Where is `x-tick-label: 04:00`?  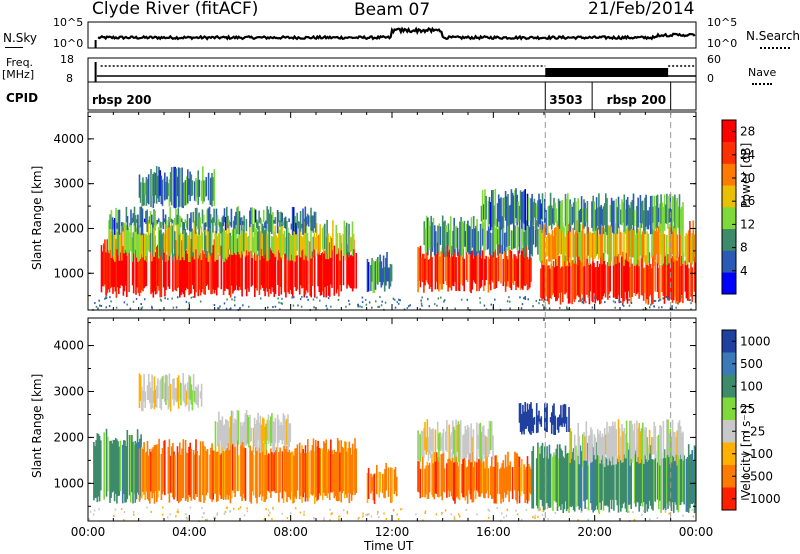
x-tick-label: 04:00 is located at coordinates (189, 532).